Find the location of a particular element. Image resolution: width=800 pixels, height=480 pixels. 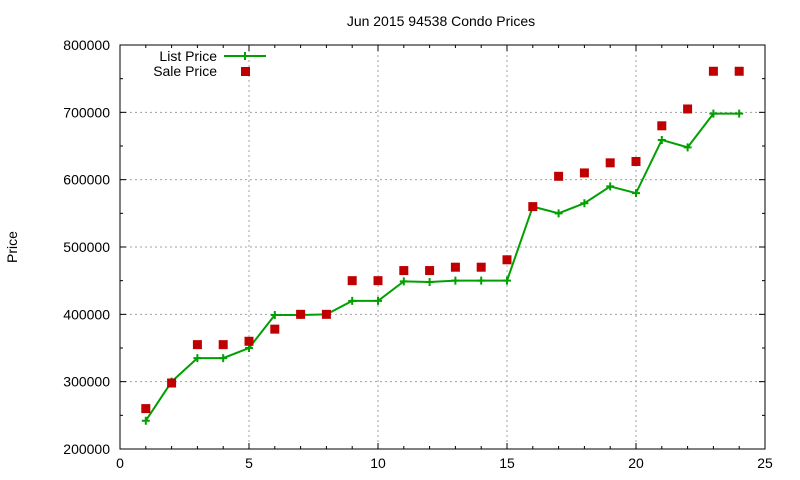

y-tick-label: 200000 is located at coordinates (86, 449).